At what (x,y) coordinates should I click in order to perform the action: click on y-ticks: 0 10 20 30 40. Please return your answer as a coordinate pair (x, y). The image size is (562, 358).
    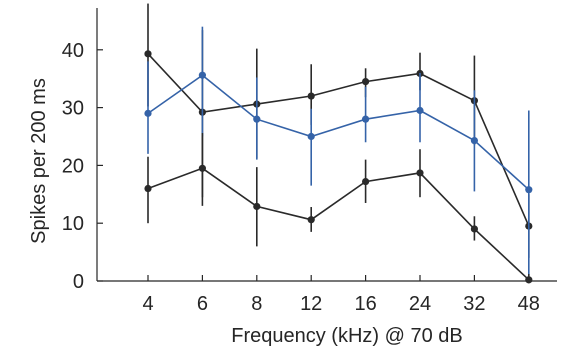
    Looking at the image, I should click on (82, 166).